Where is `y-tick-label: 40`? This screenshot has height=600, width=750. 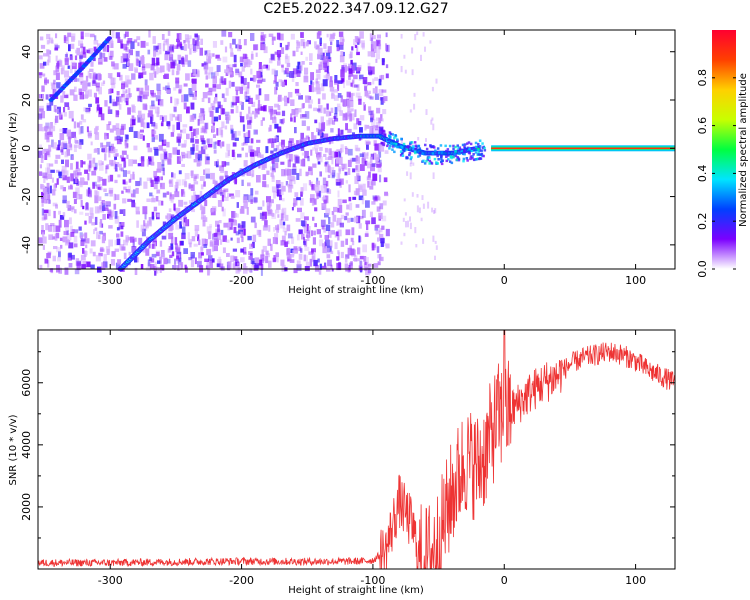
y-tick-label: 40 is located at coordinates (26, 52).